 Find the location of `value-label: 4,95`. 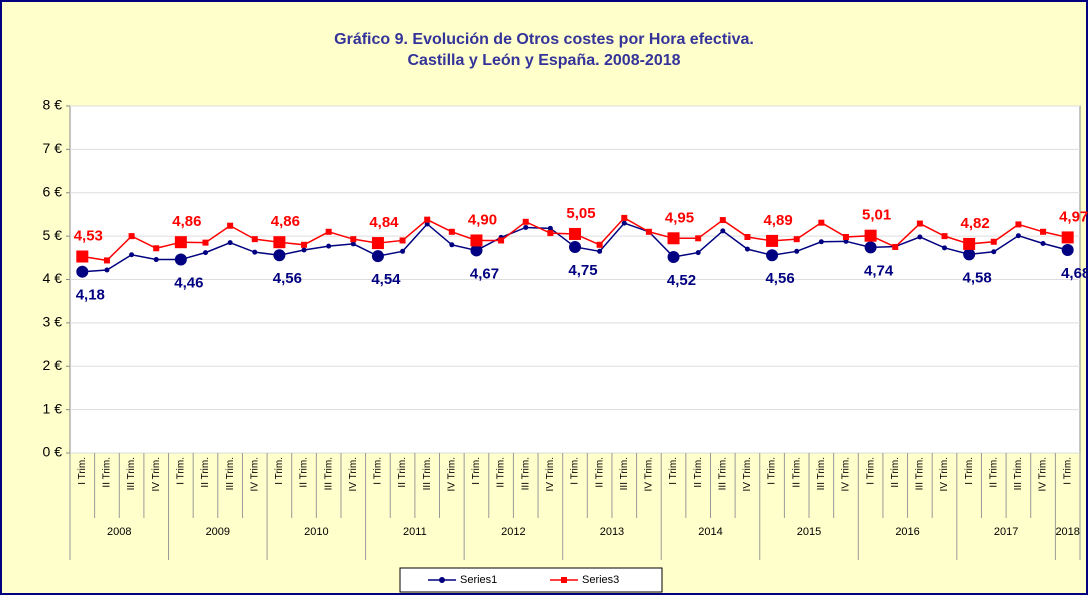

value-label: 4,95 is located at coordinates (679, 217).